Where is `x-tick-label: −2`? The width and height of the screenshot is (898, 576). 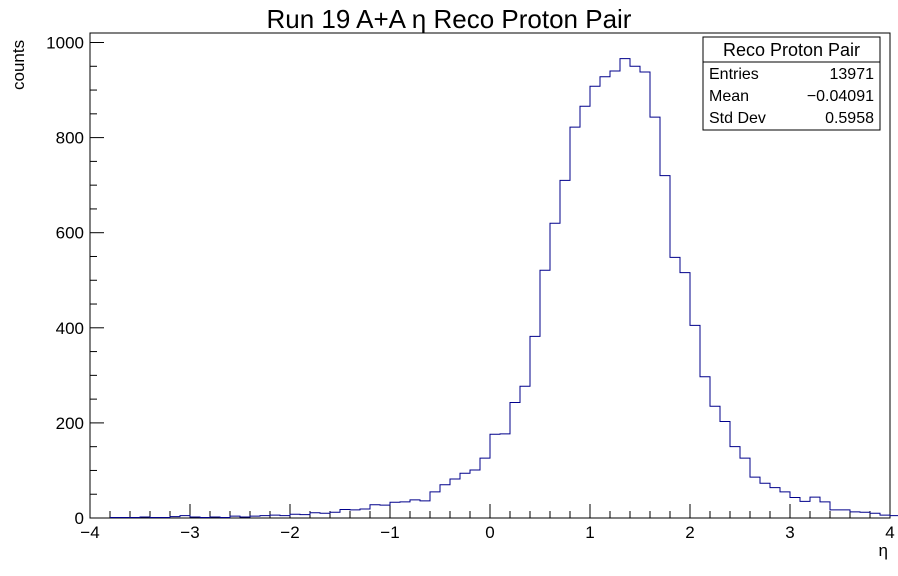
x-tick-label: −2 is located at coordinates (289, 532).